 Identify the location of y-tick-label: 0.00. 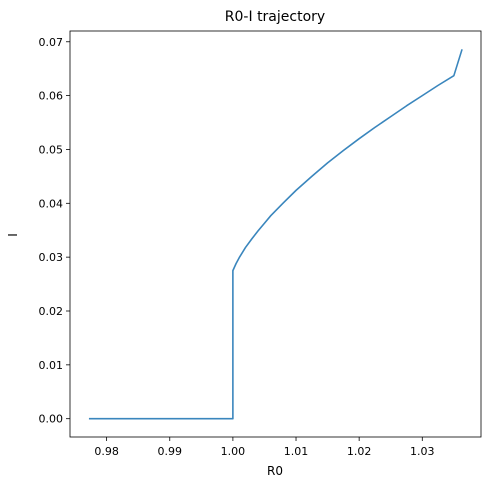
(51, 419).